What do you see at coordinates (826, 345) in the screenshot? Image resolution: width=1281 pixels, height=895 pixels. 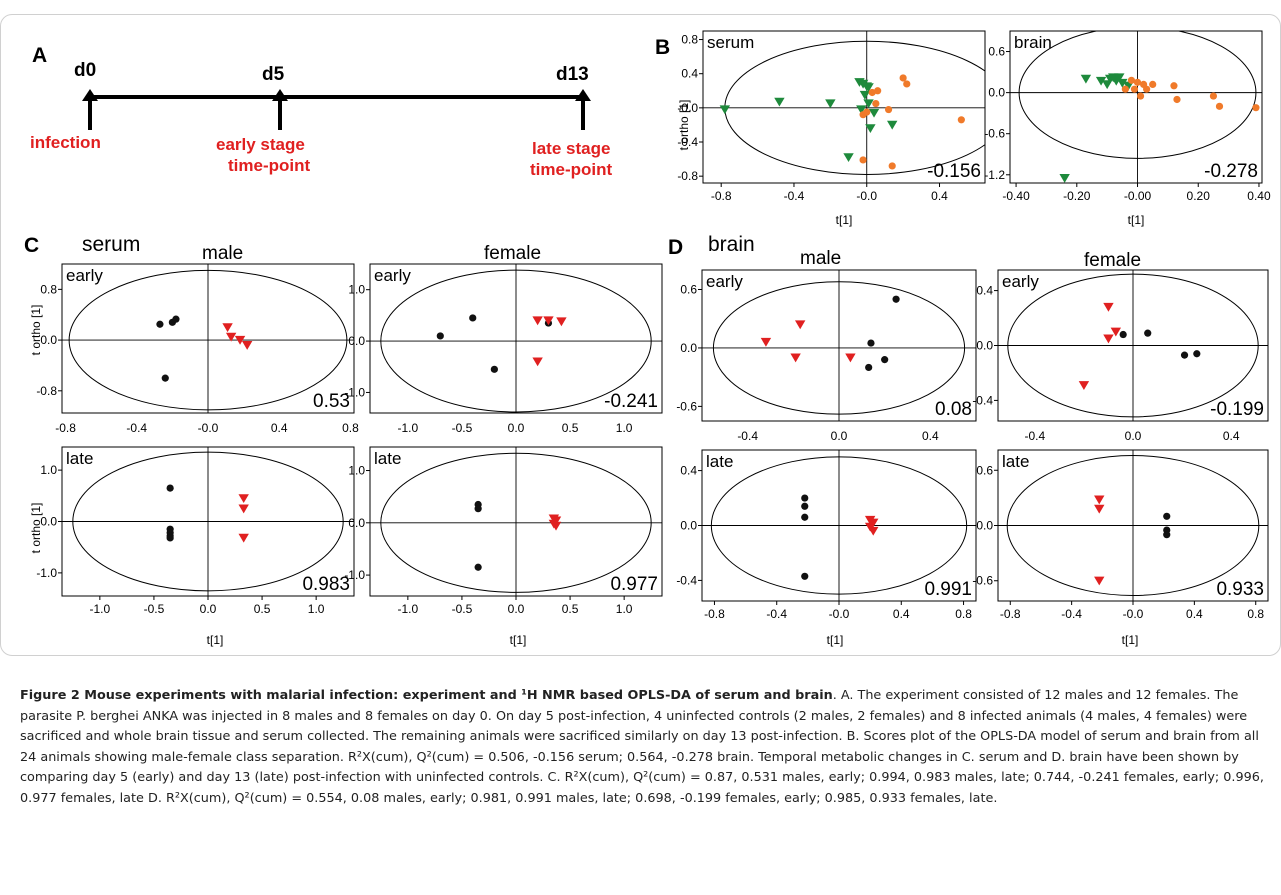 I see `plot-d-brain-male-early: early 0.08 0.6 0.0 -0.6` at bounding box center [826, 345].